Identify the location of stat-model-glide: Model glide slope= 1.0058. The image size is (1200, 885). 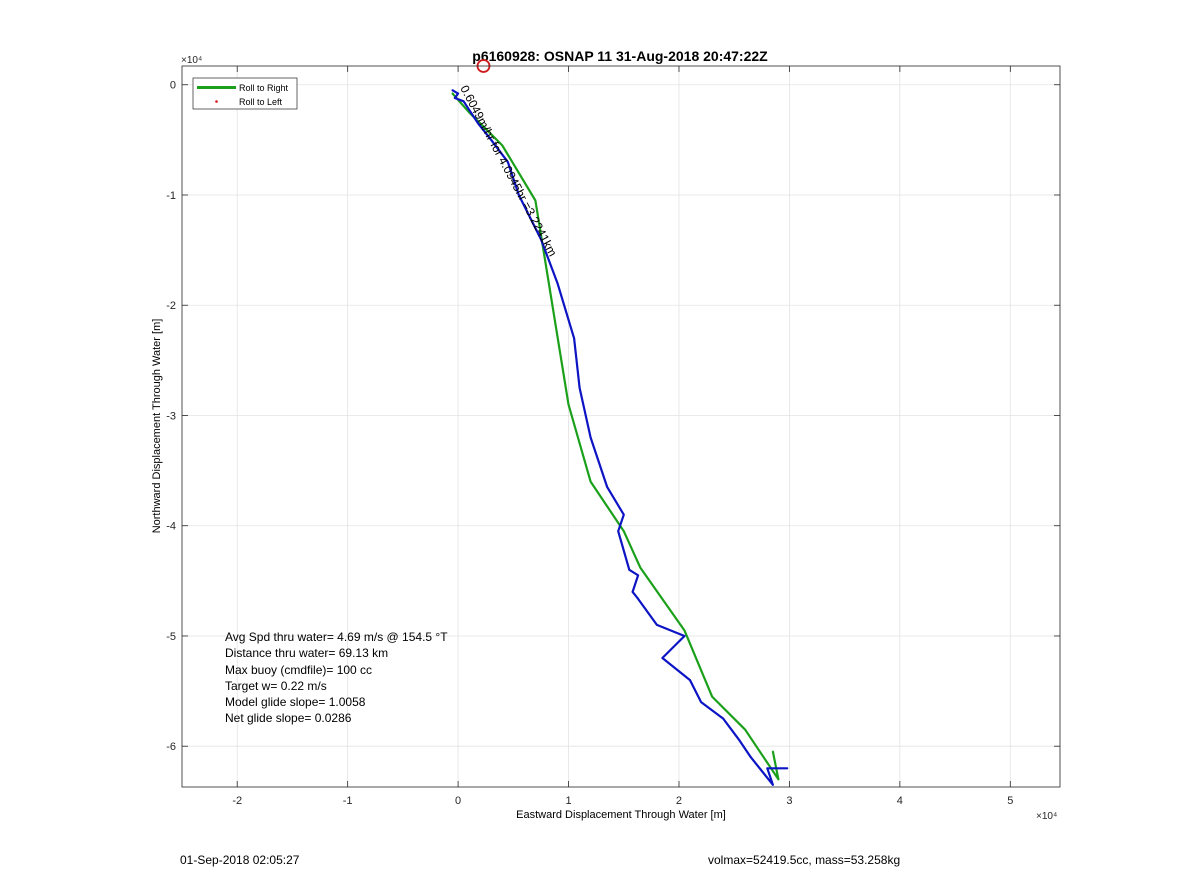
(295, 702).